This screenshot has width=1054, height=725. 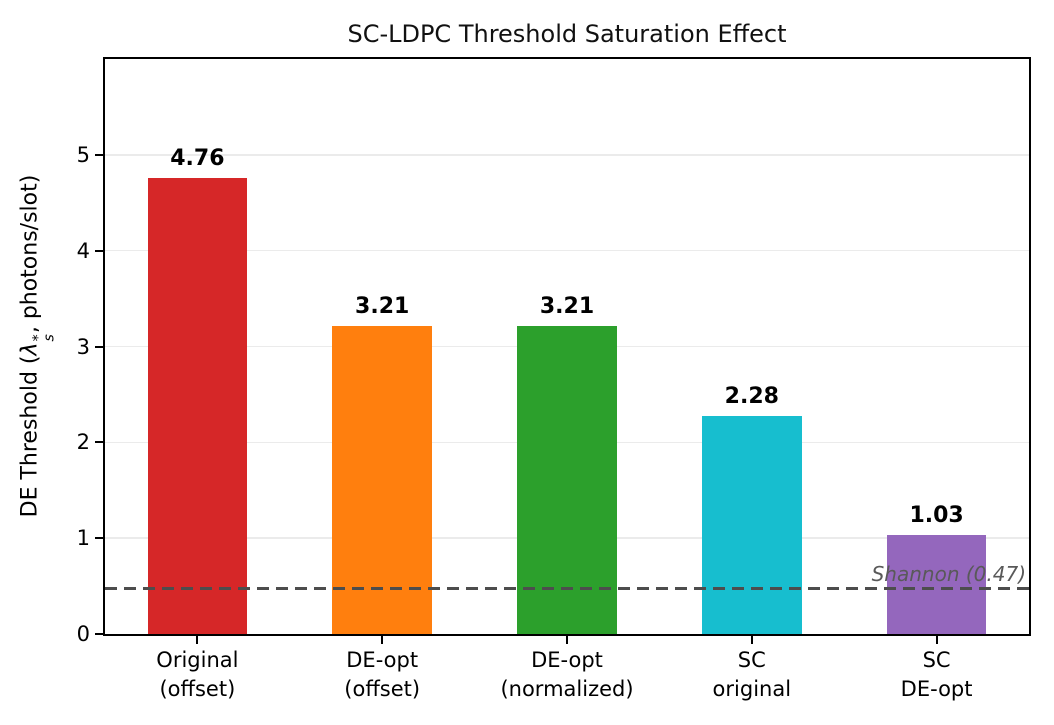 I want to click on y-axis-label-suffix: , photons/slot), so click(x=30, y=254).